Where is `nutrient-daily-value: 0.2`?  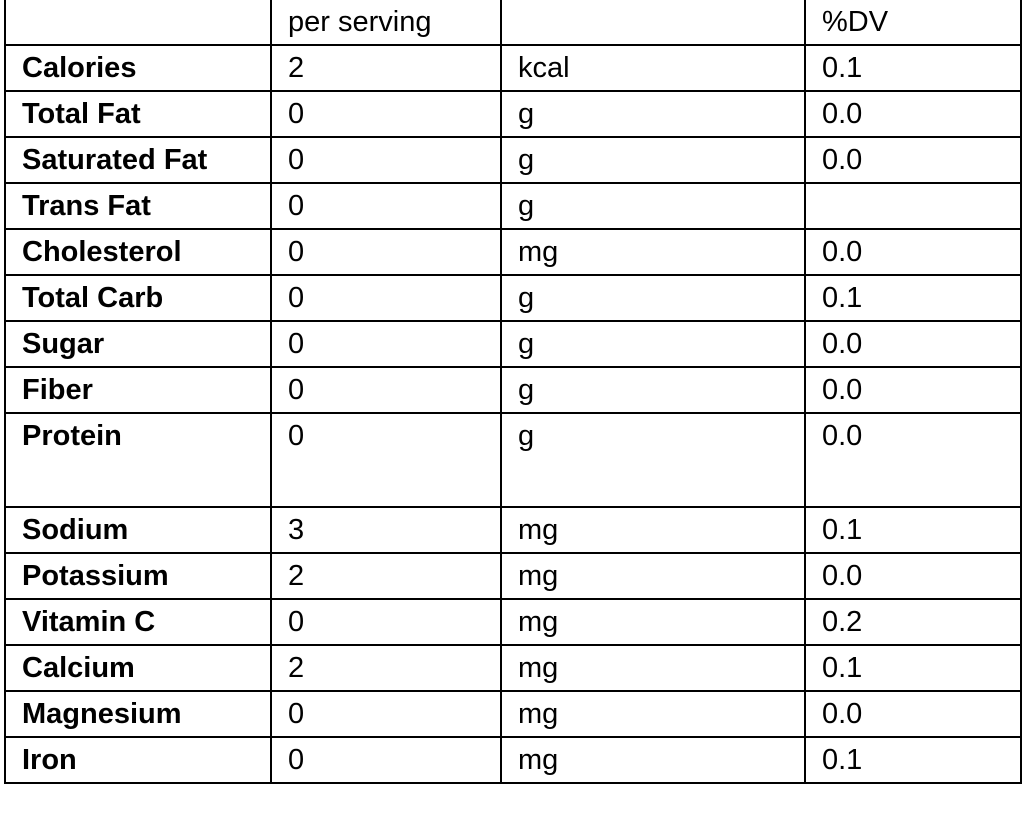 nutrient-daily-value: 0.2 is located at coordinates (913, 622).